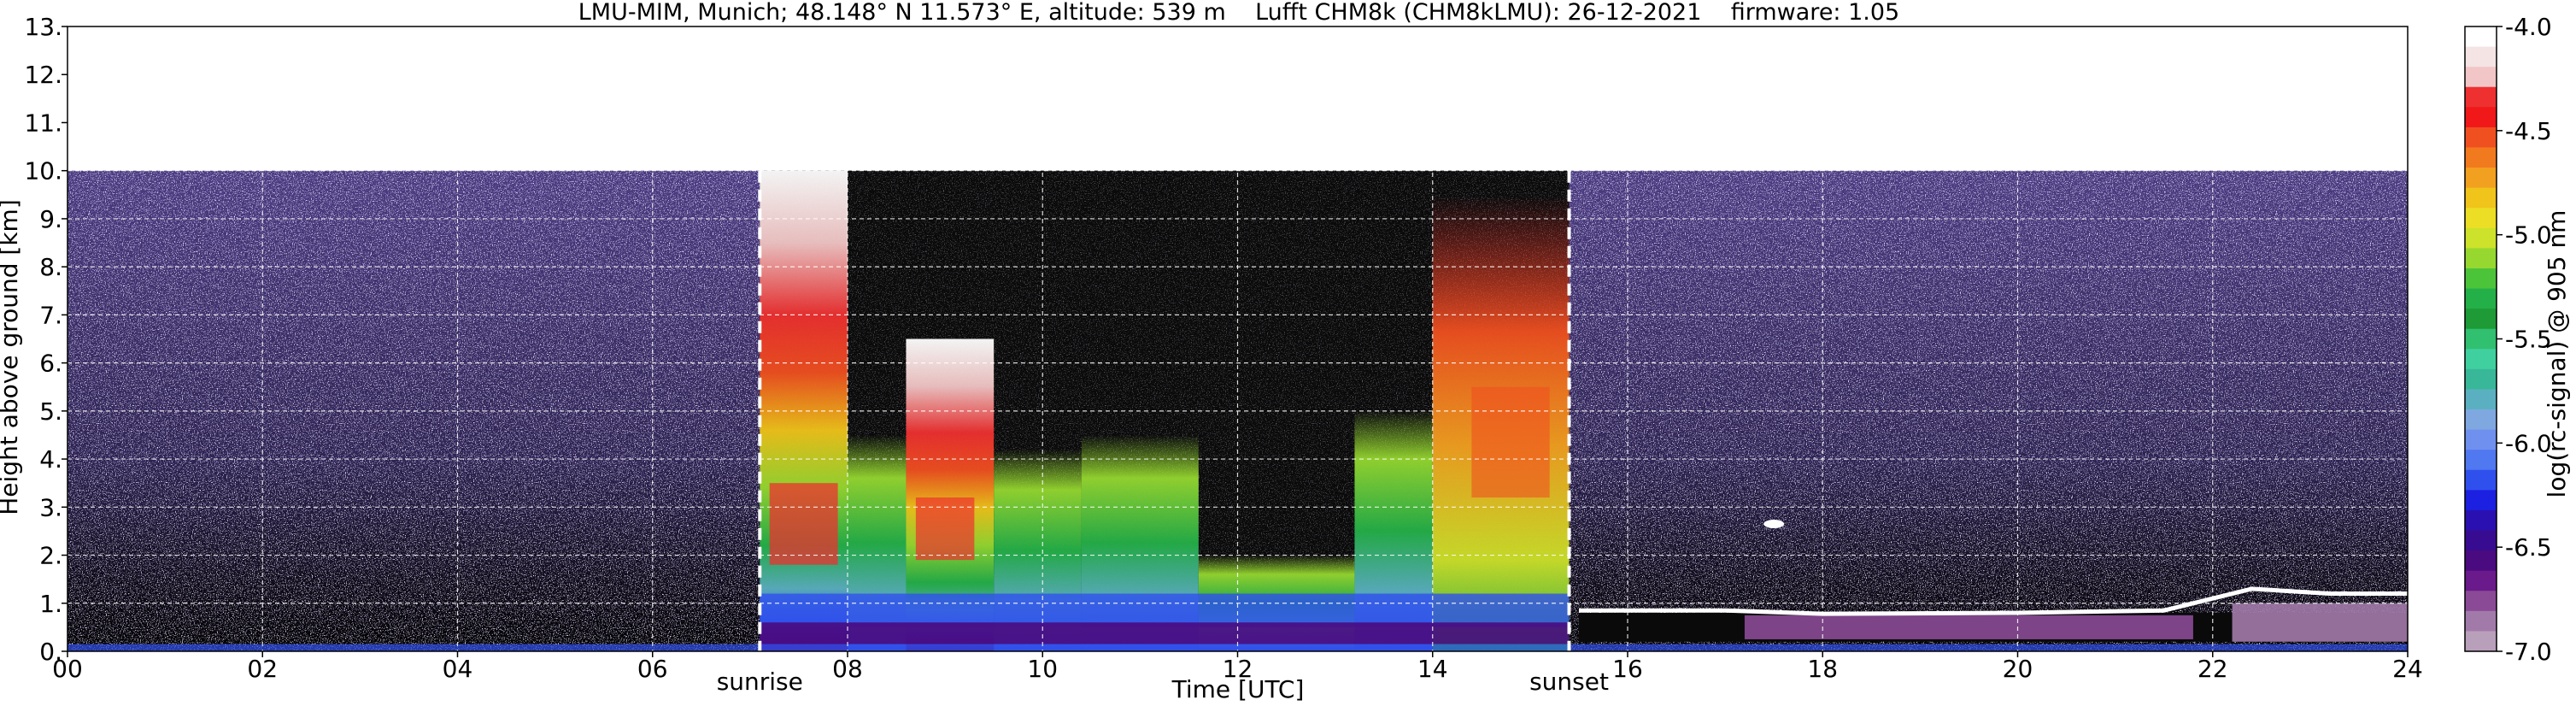 This screenshot has height=706, width=2576. What do you see at coordinates (2407, 669) in the screenshot?
I see `x-tick-label: 24` at bounding box center [2407, 669].